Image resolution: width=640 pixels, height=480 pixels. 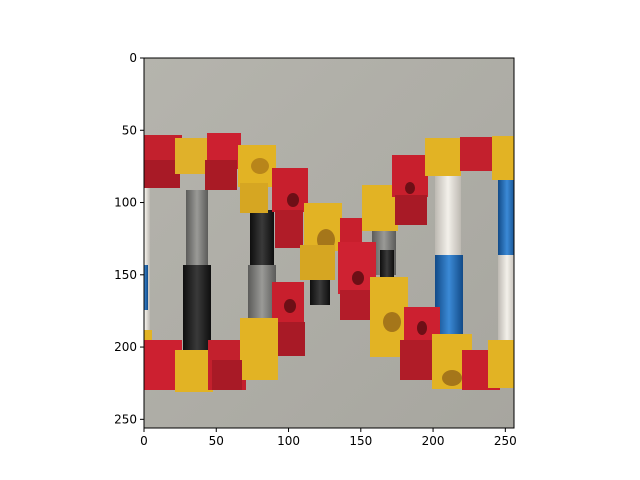 I want to click on y-tick-label: 250, so click(x=125, y=419).